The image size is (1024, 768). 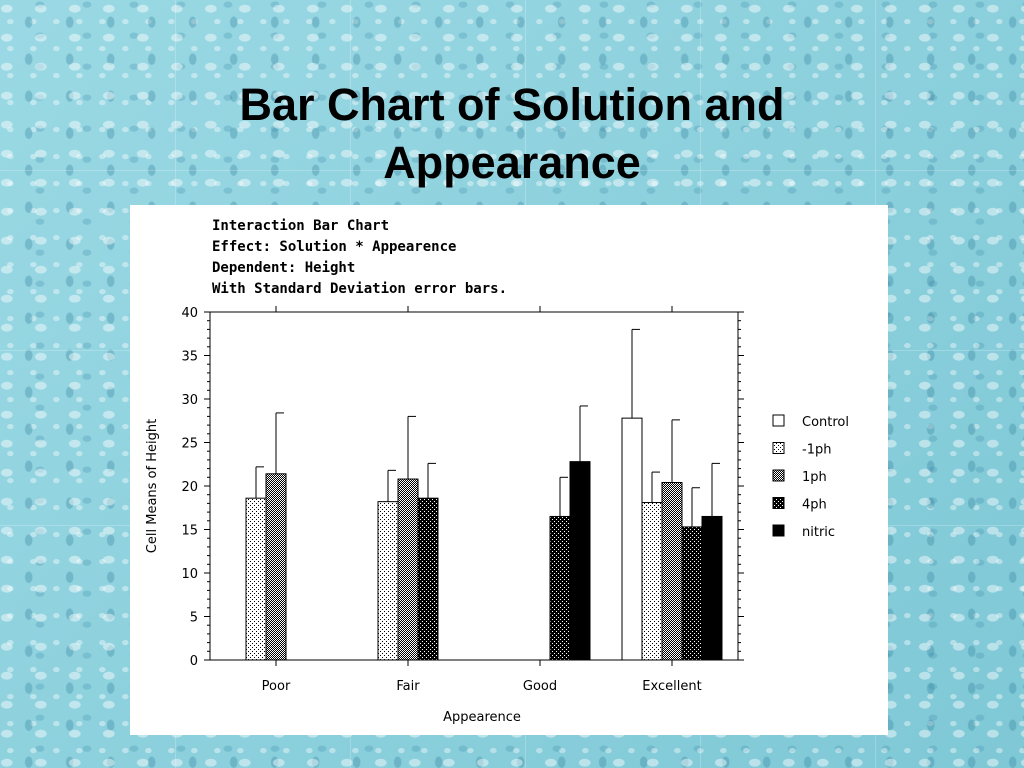 What do you see at coordinates (778, 503) in the screenshot?
I see `legend-swatch-4ph` at bounding box center [778, 503].